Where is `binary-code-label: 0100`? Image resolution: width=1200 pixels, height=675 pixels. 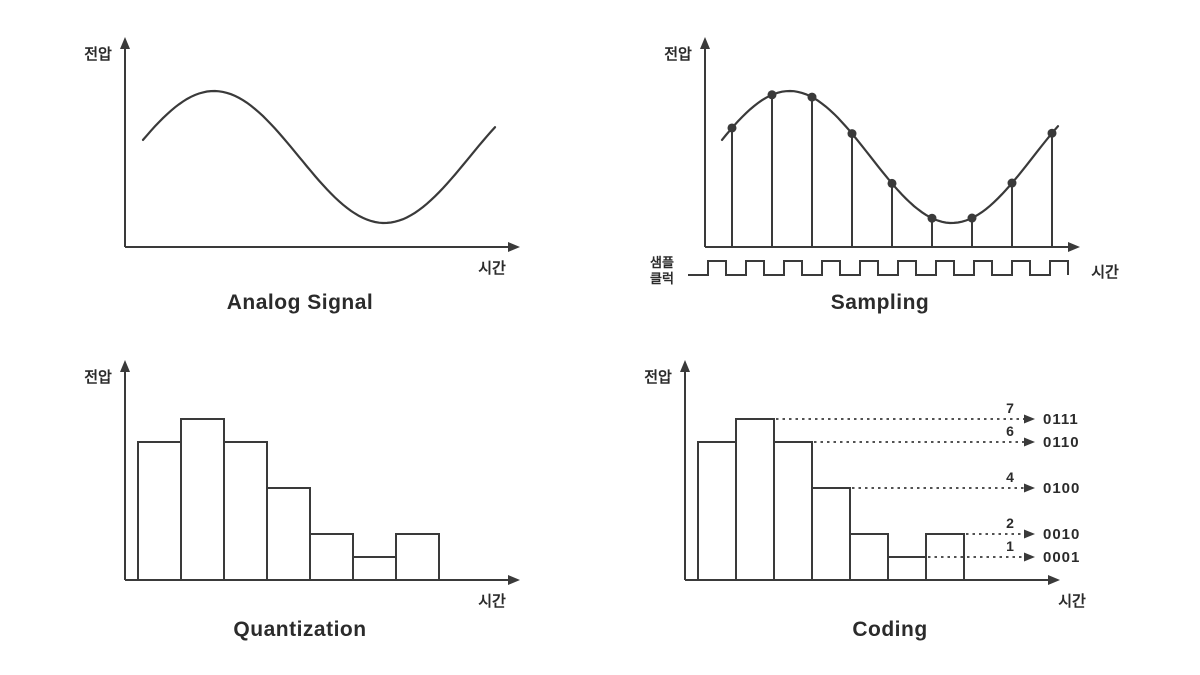 binary-code-label: 0100 is located at coordinates (1061, 488).